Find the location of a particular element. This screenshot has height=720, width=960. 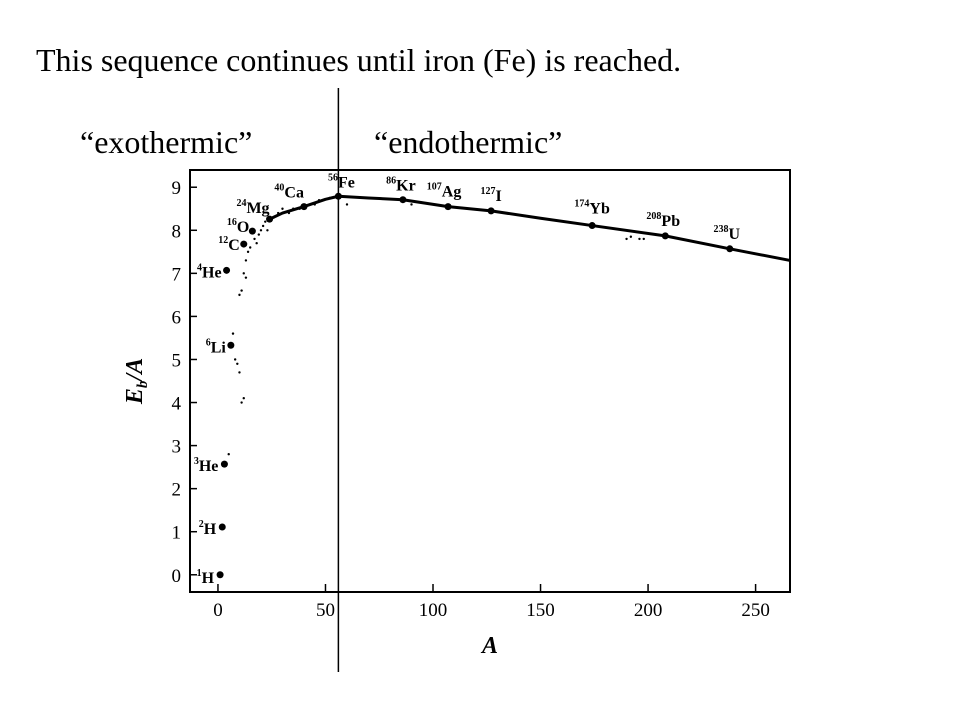

nuclide-label: 40Ca is located at coordinates (289, 192).